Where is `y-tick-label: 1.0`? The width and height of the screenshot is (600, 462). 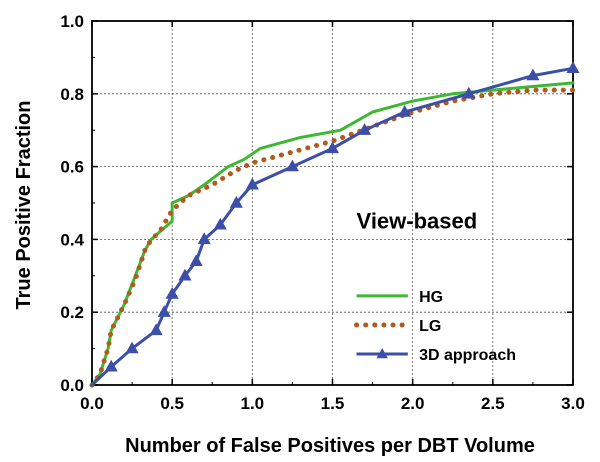 y-tick-label: 1.0 is located at coordinates (72, 21).